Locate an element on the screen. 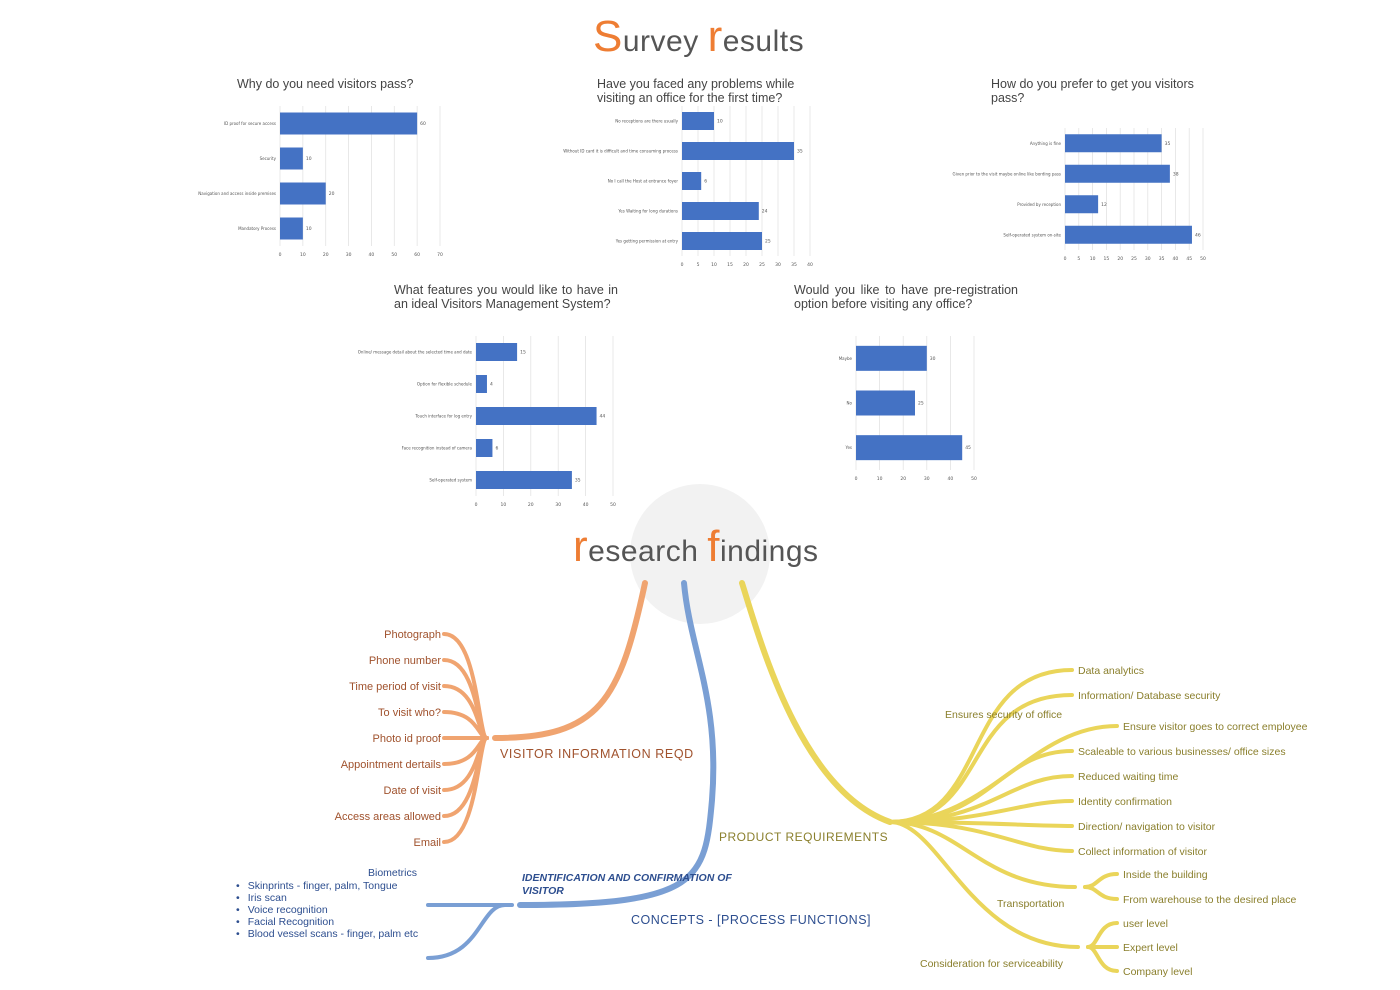 This screenshot has height=990, width=1400. serviceability-label: Consideration for serviceability is located at coordinates (992, 964).